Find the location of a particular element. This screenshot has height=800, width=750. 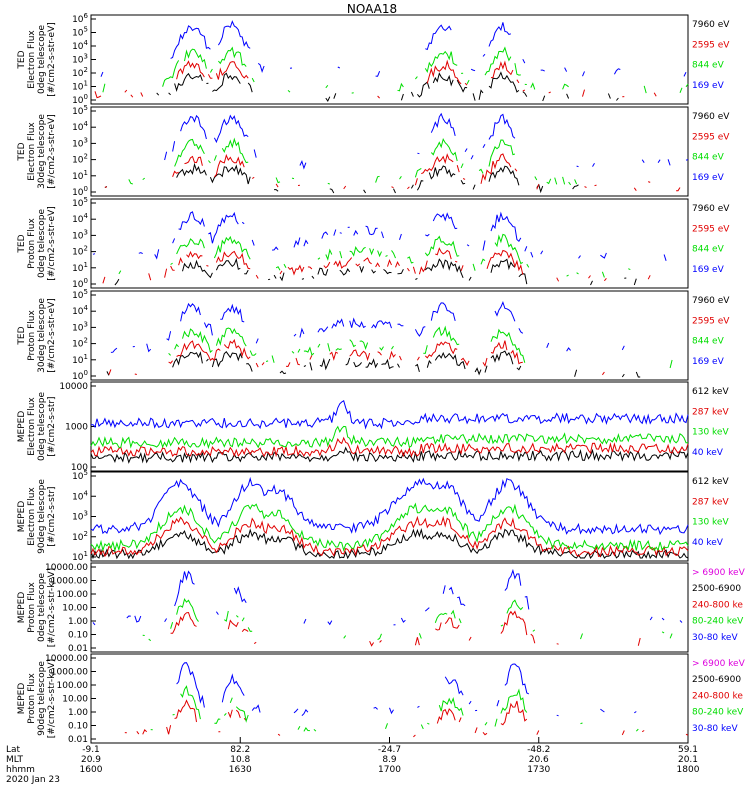

x-row-label: Lat is located at coordinates (13, 750).